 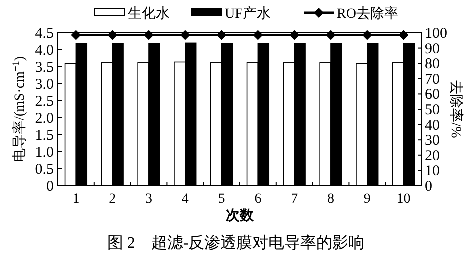 I want to click on y-tick-label: 3.0, so click(x=44, y=85).